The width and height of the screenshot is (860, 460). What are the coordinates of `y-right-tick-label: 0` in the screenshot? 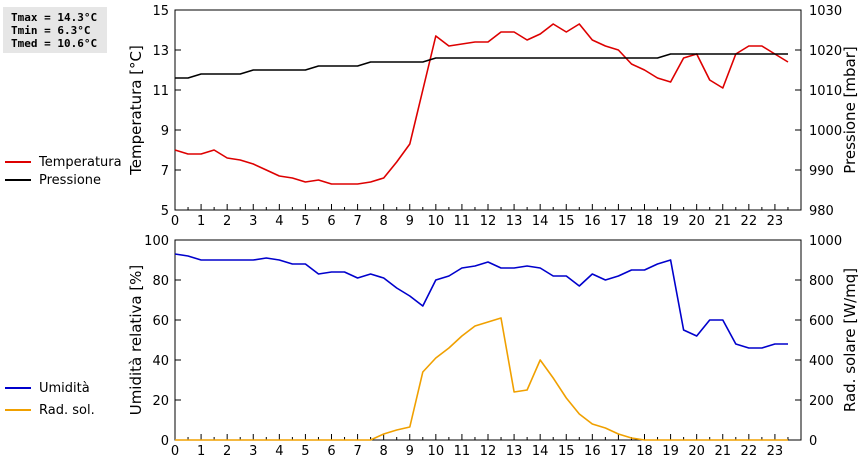 It's located at (813, 441).